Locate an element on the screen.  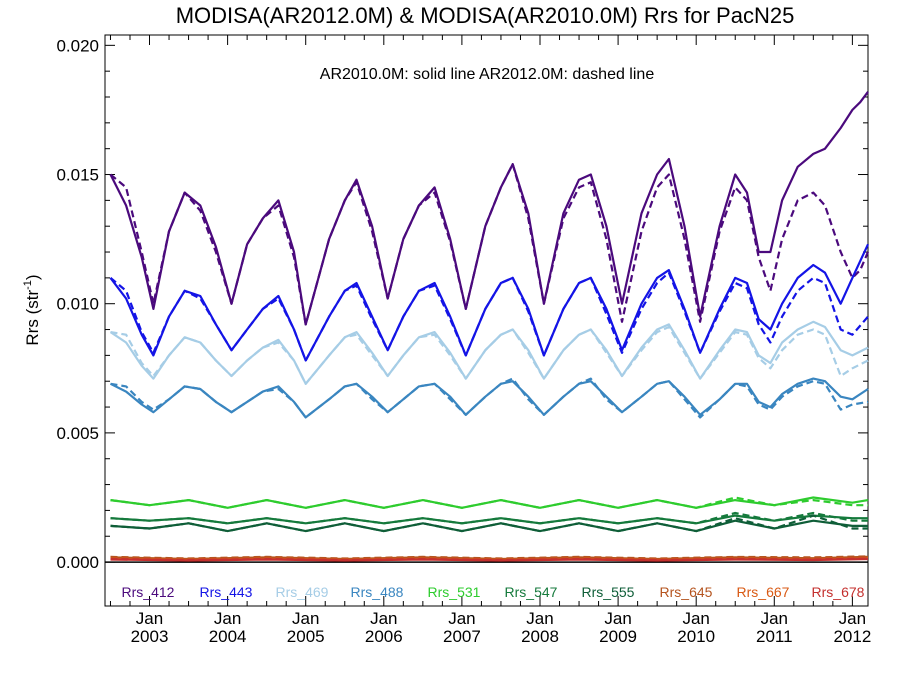
legend-entry: Rrs_678 is located at coordinates (838, 592).